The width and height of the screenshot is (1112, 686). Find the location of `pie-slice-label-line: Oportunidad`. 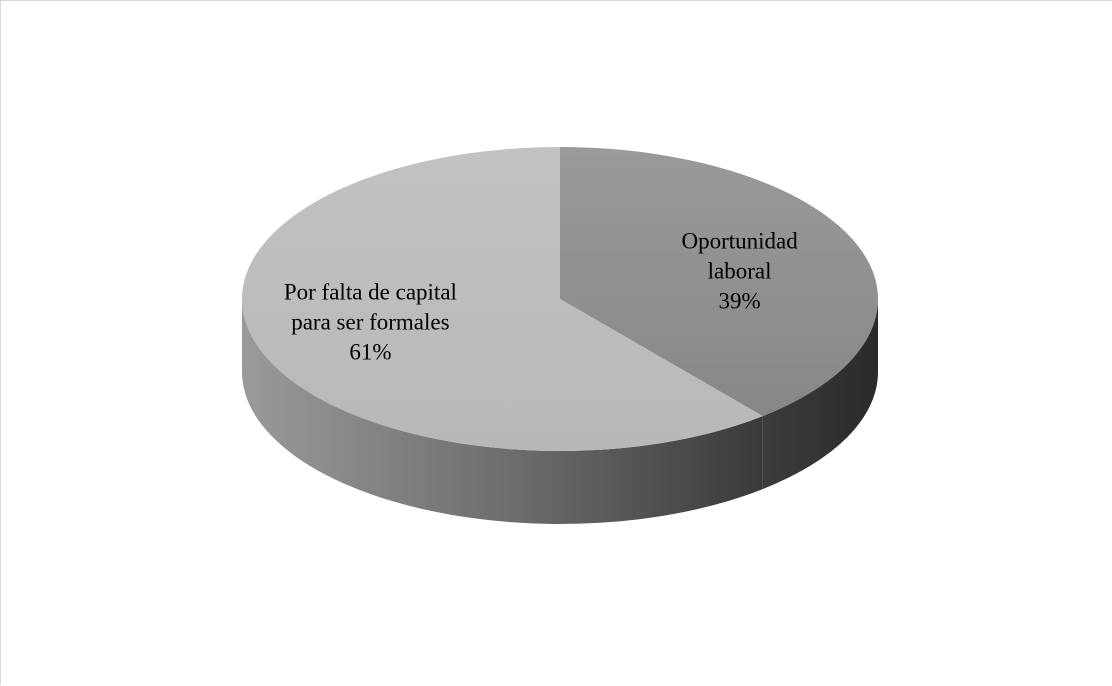

pie-slice-label-line: Oportunidad is located at coordinates (739, 240).